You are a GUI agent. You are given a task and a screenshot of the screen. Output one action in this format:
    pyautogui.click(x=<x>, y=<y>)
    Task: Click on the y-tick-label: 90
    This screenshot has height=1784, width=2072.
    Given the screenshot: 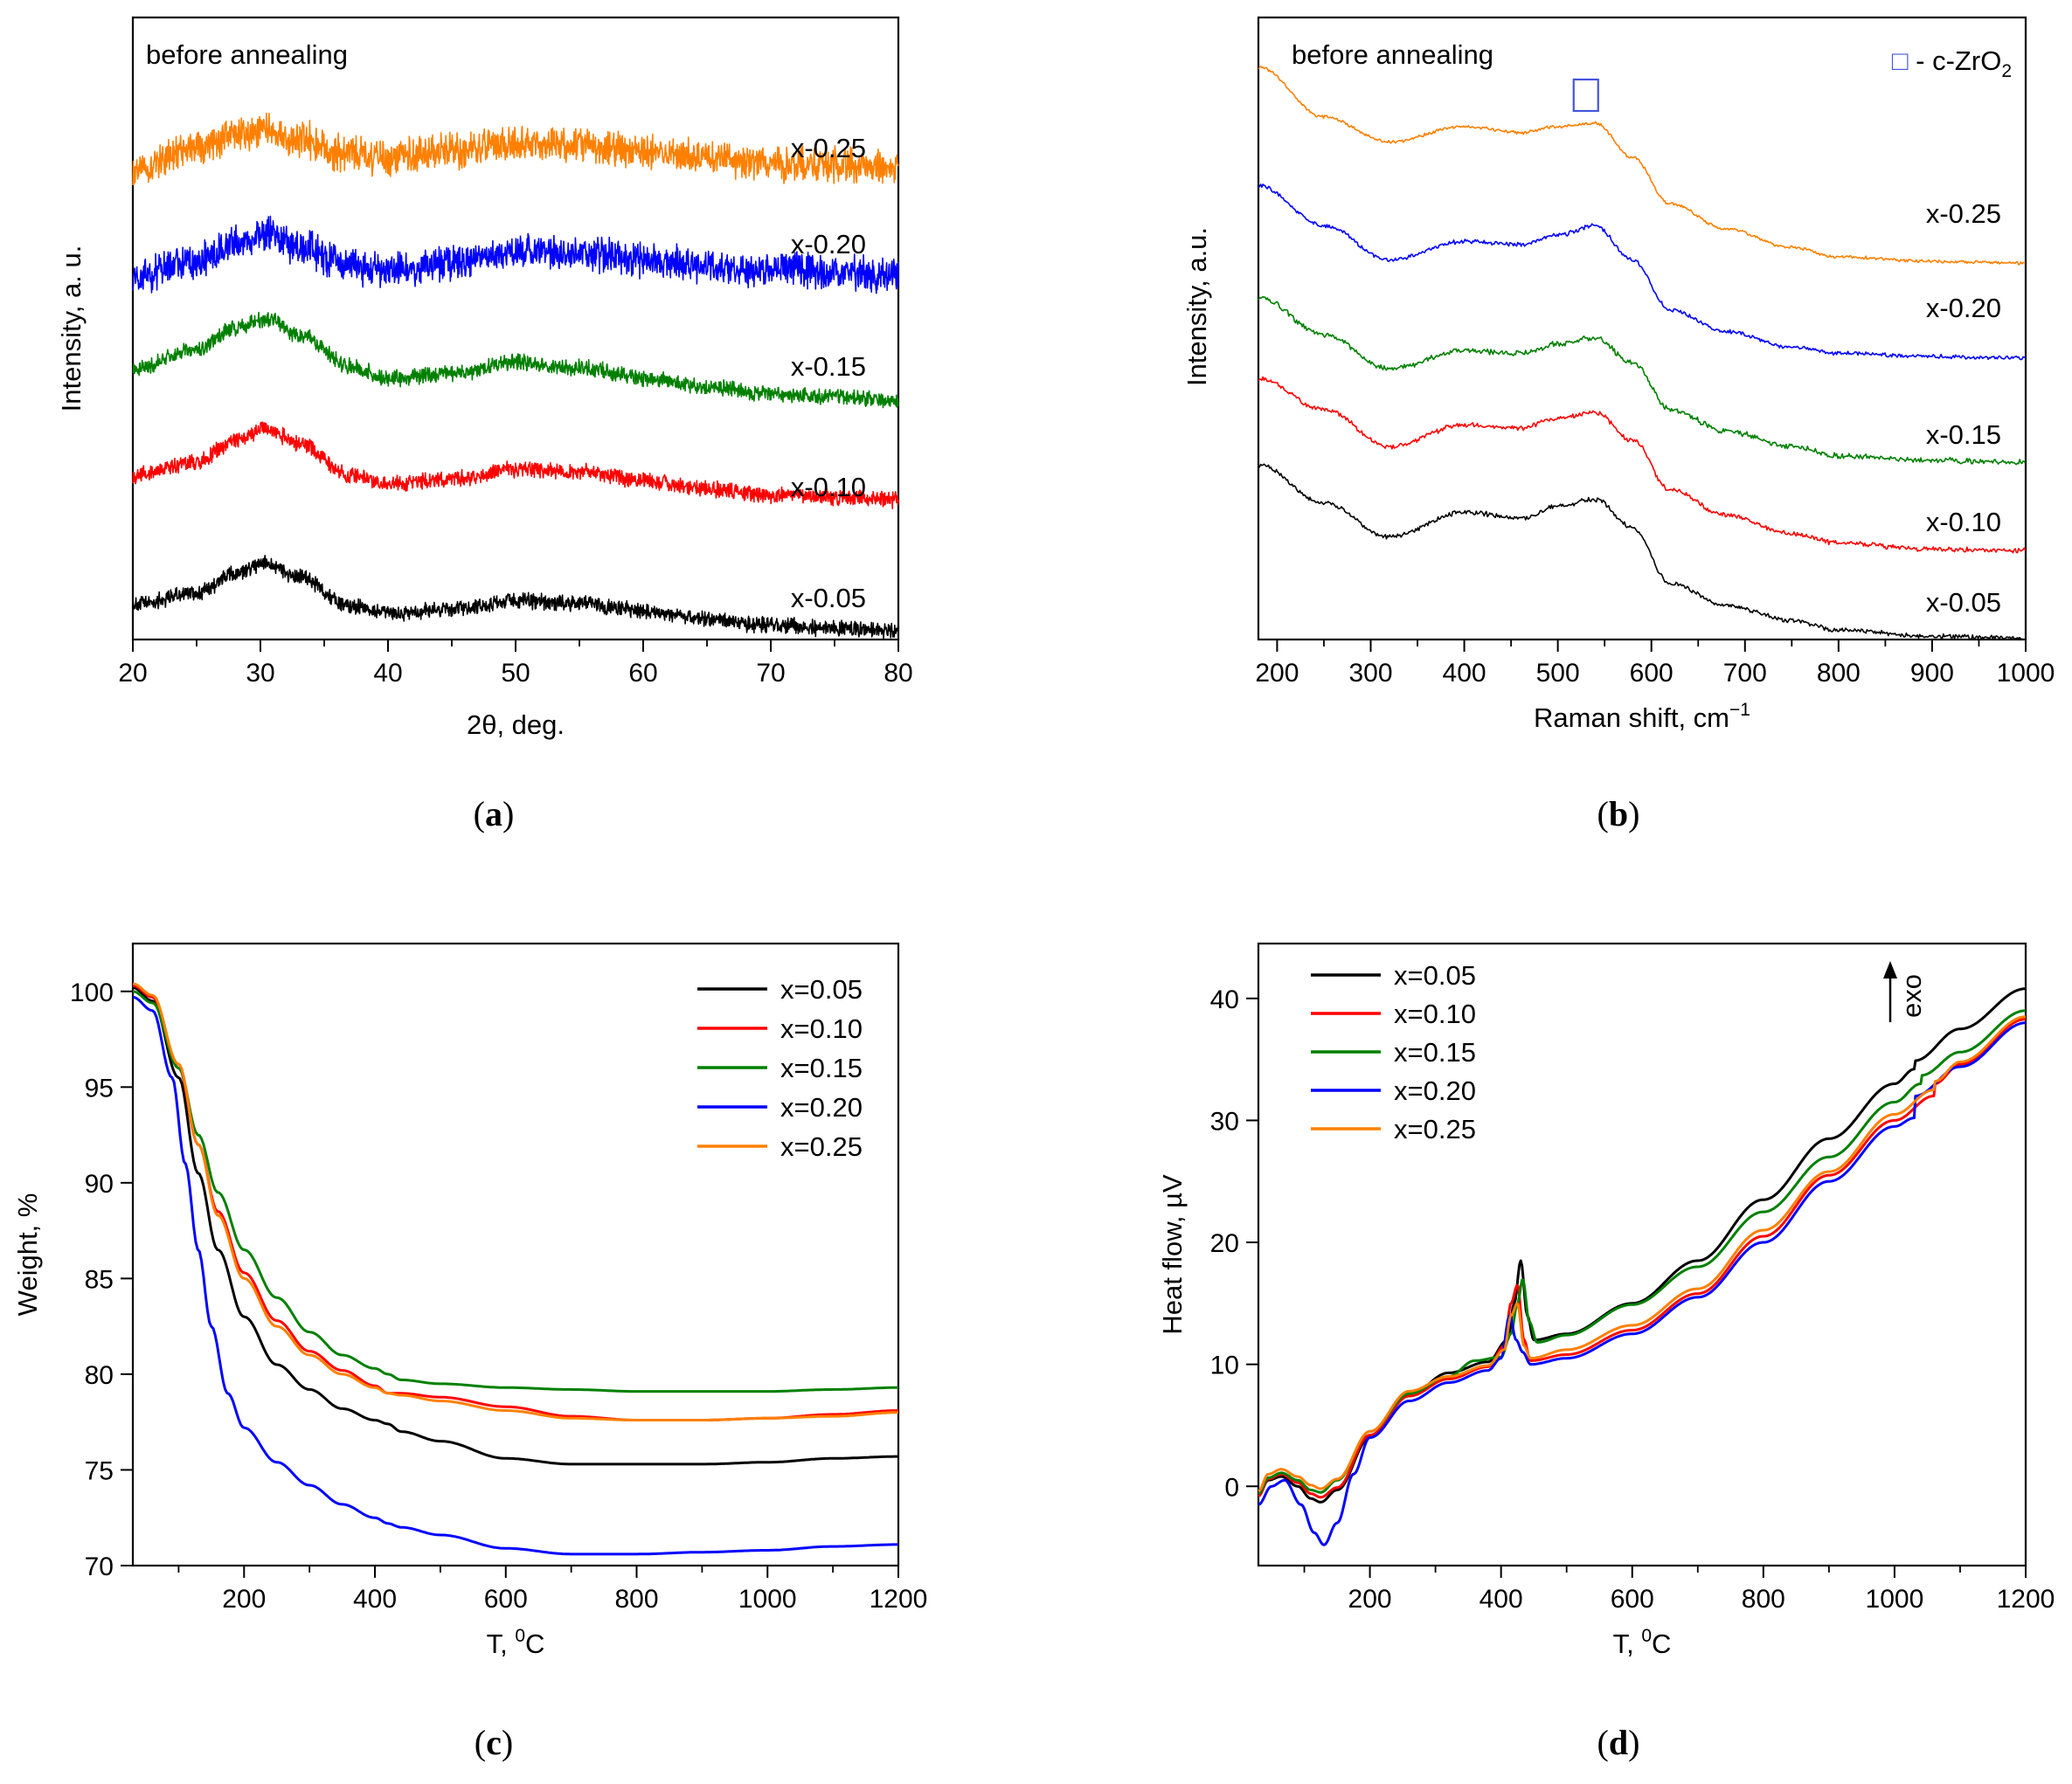 What is the action you would take?
    pyautogui.click(x=99, y=1184)
    